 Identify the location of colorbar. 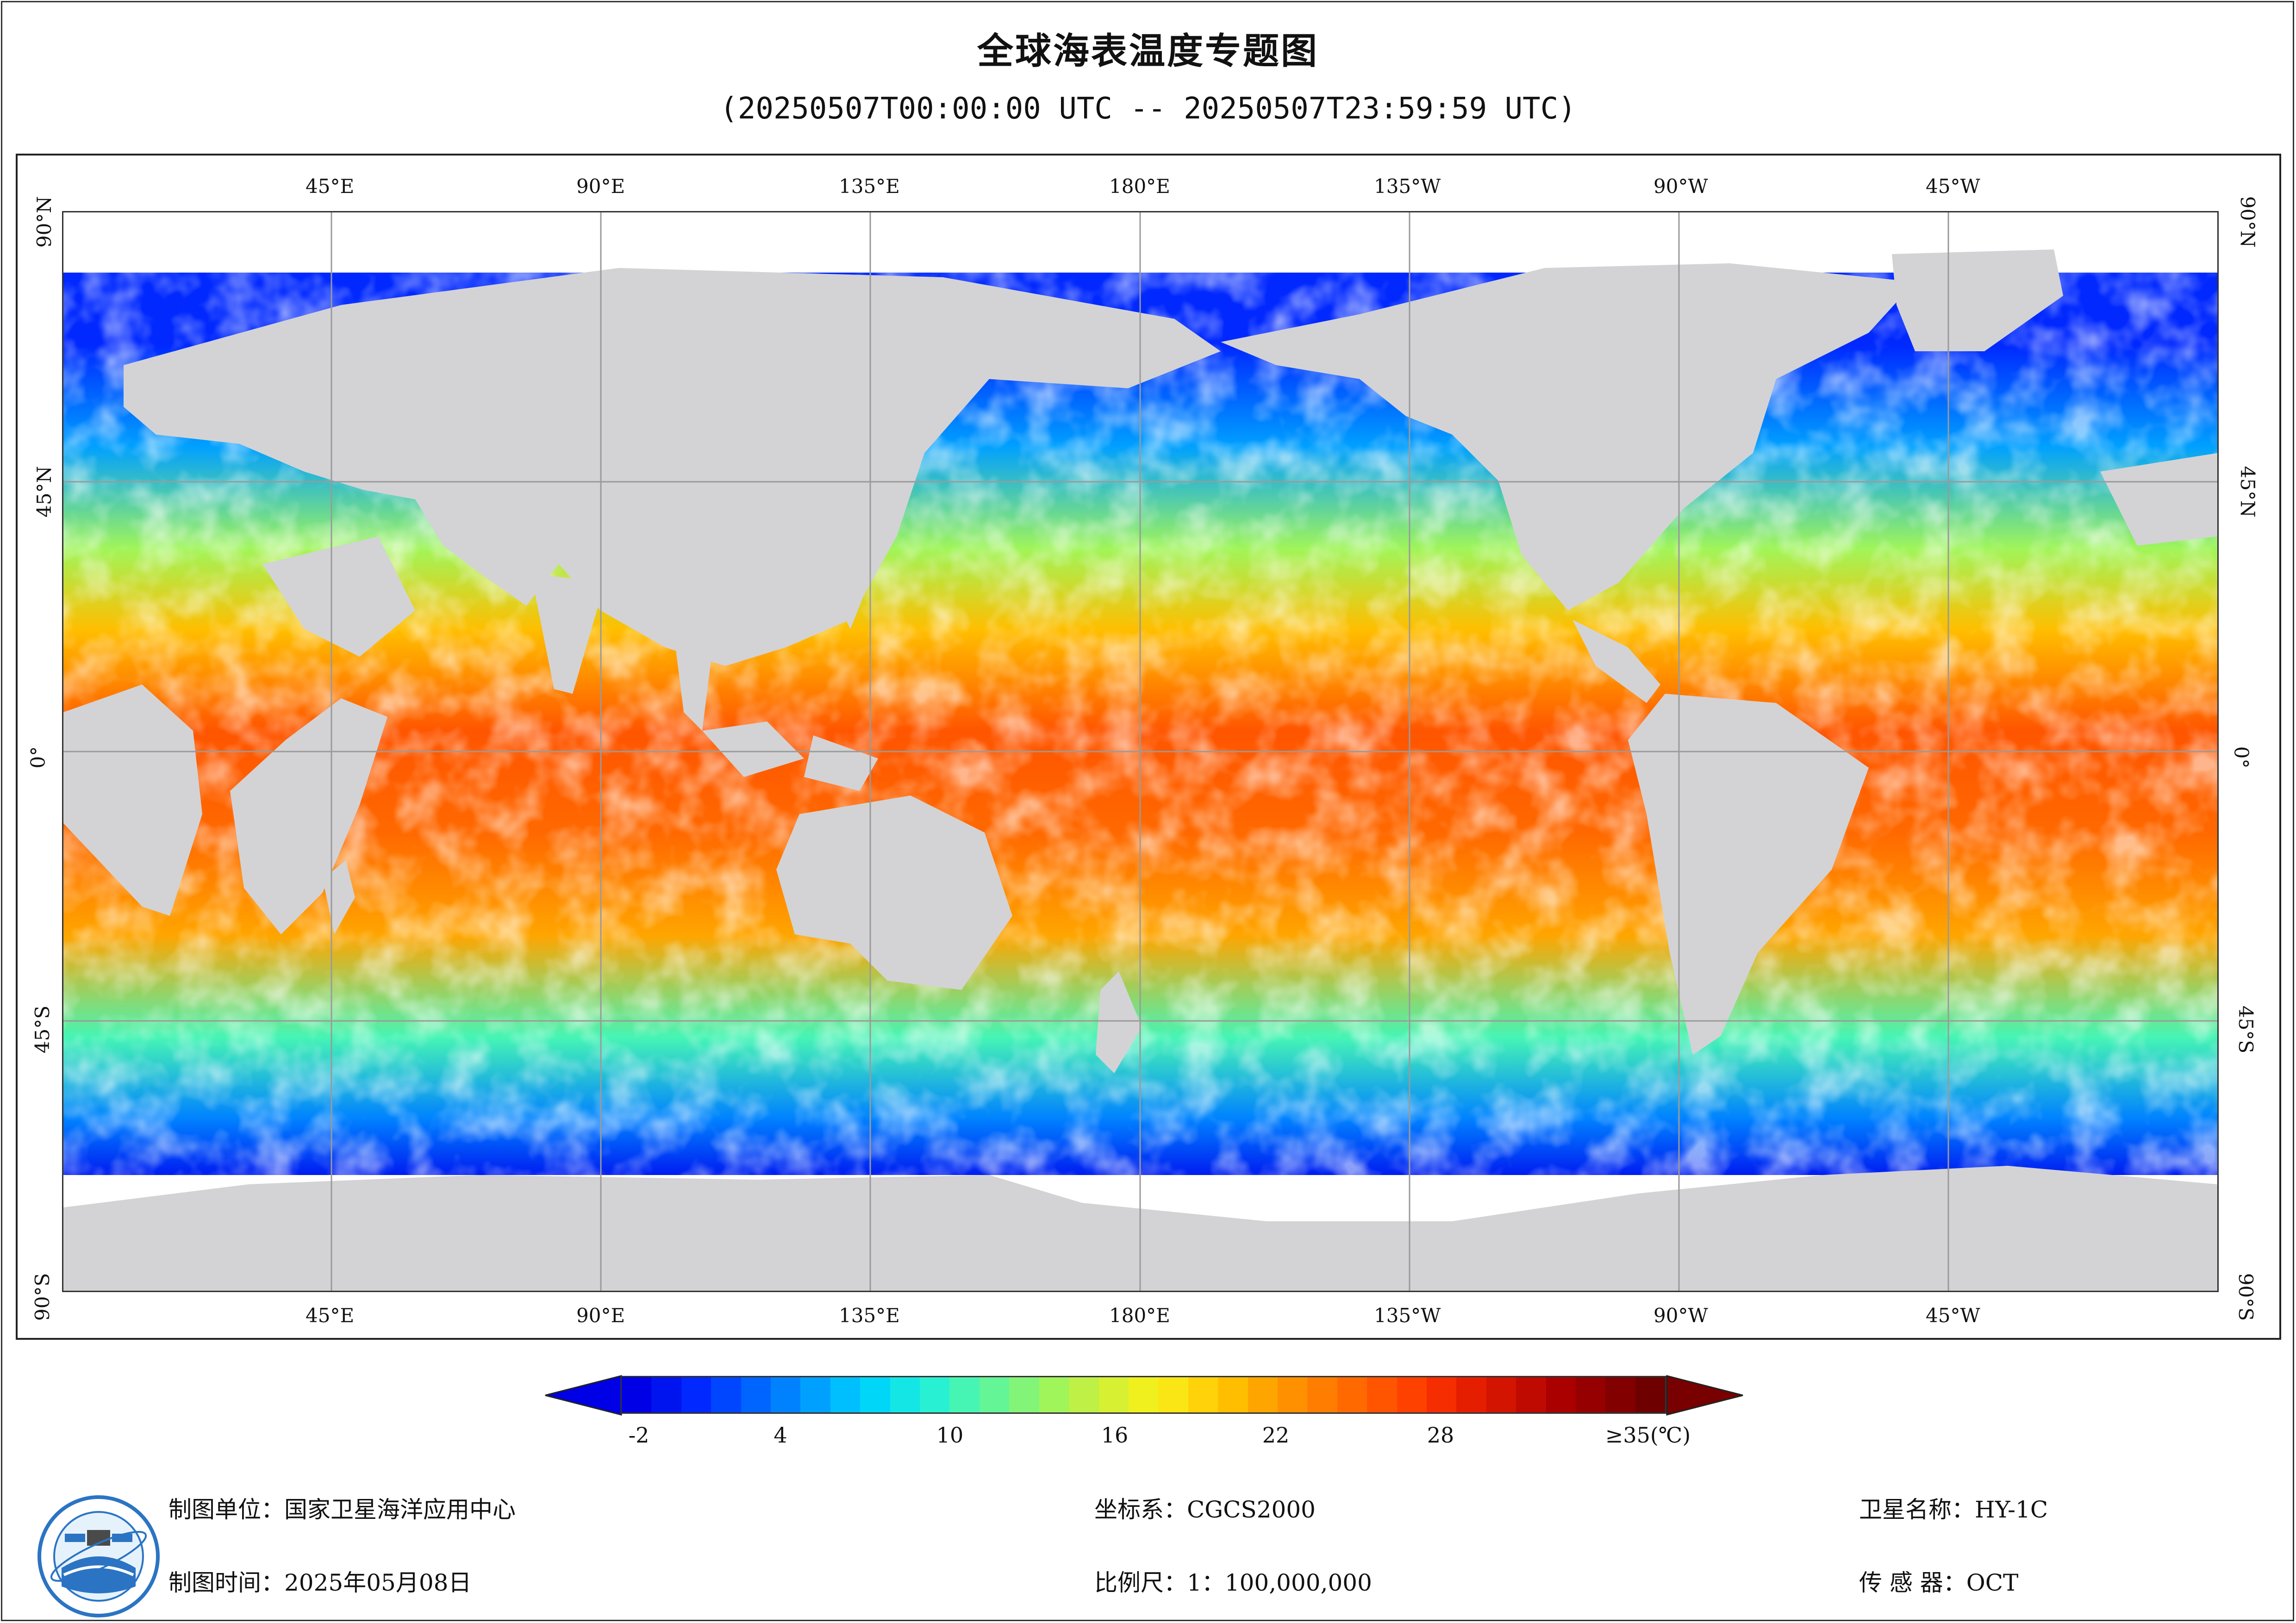
(1143, 1395).